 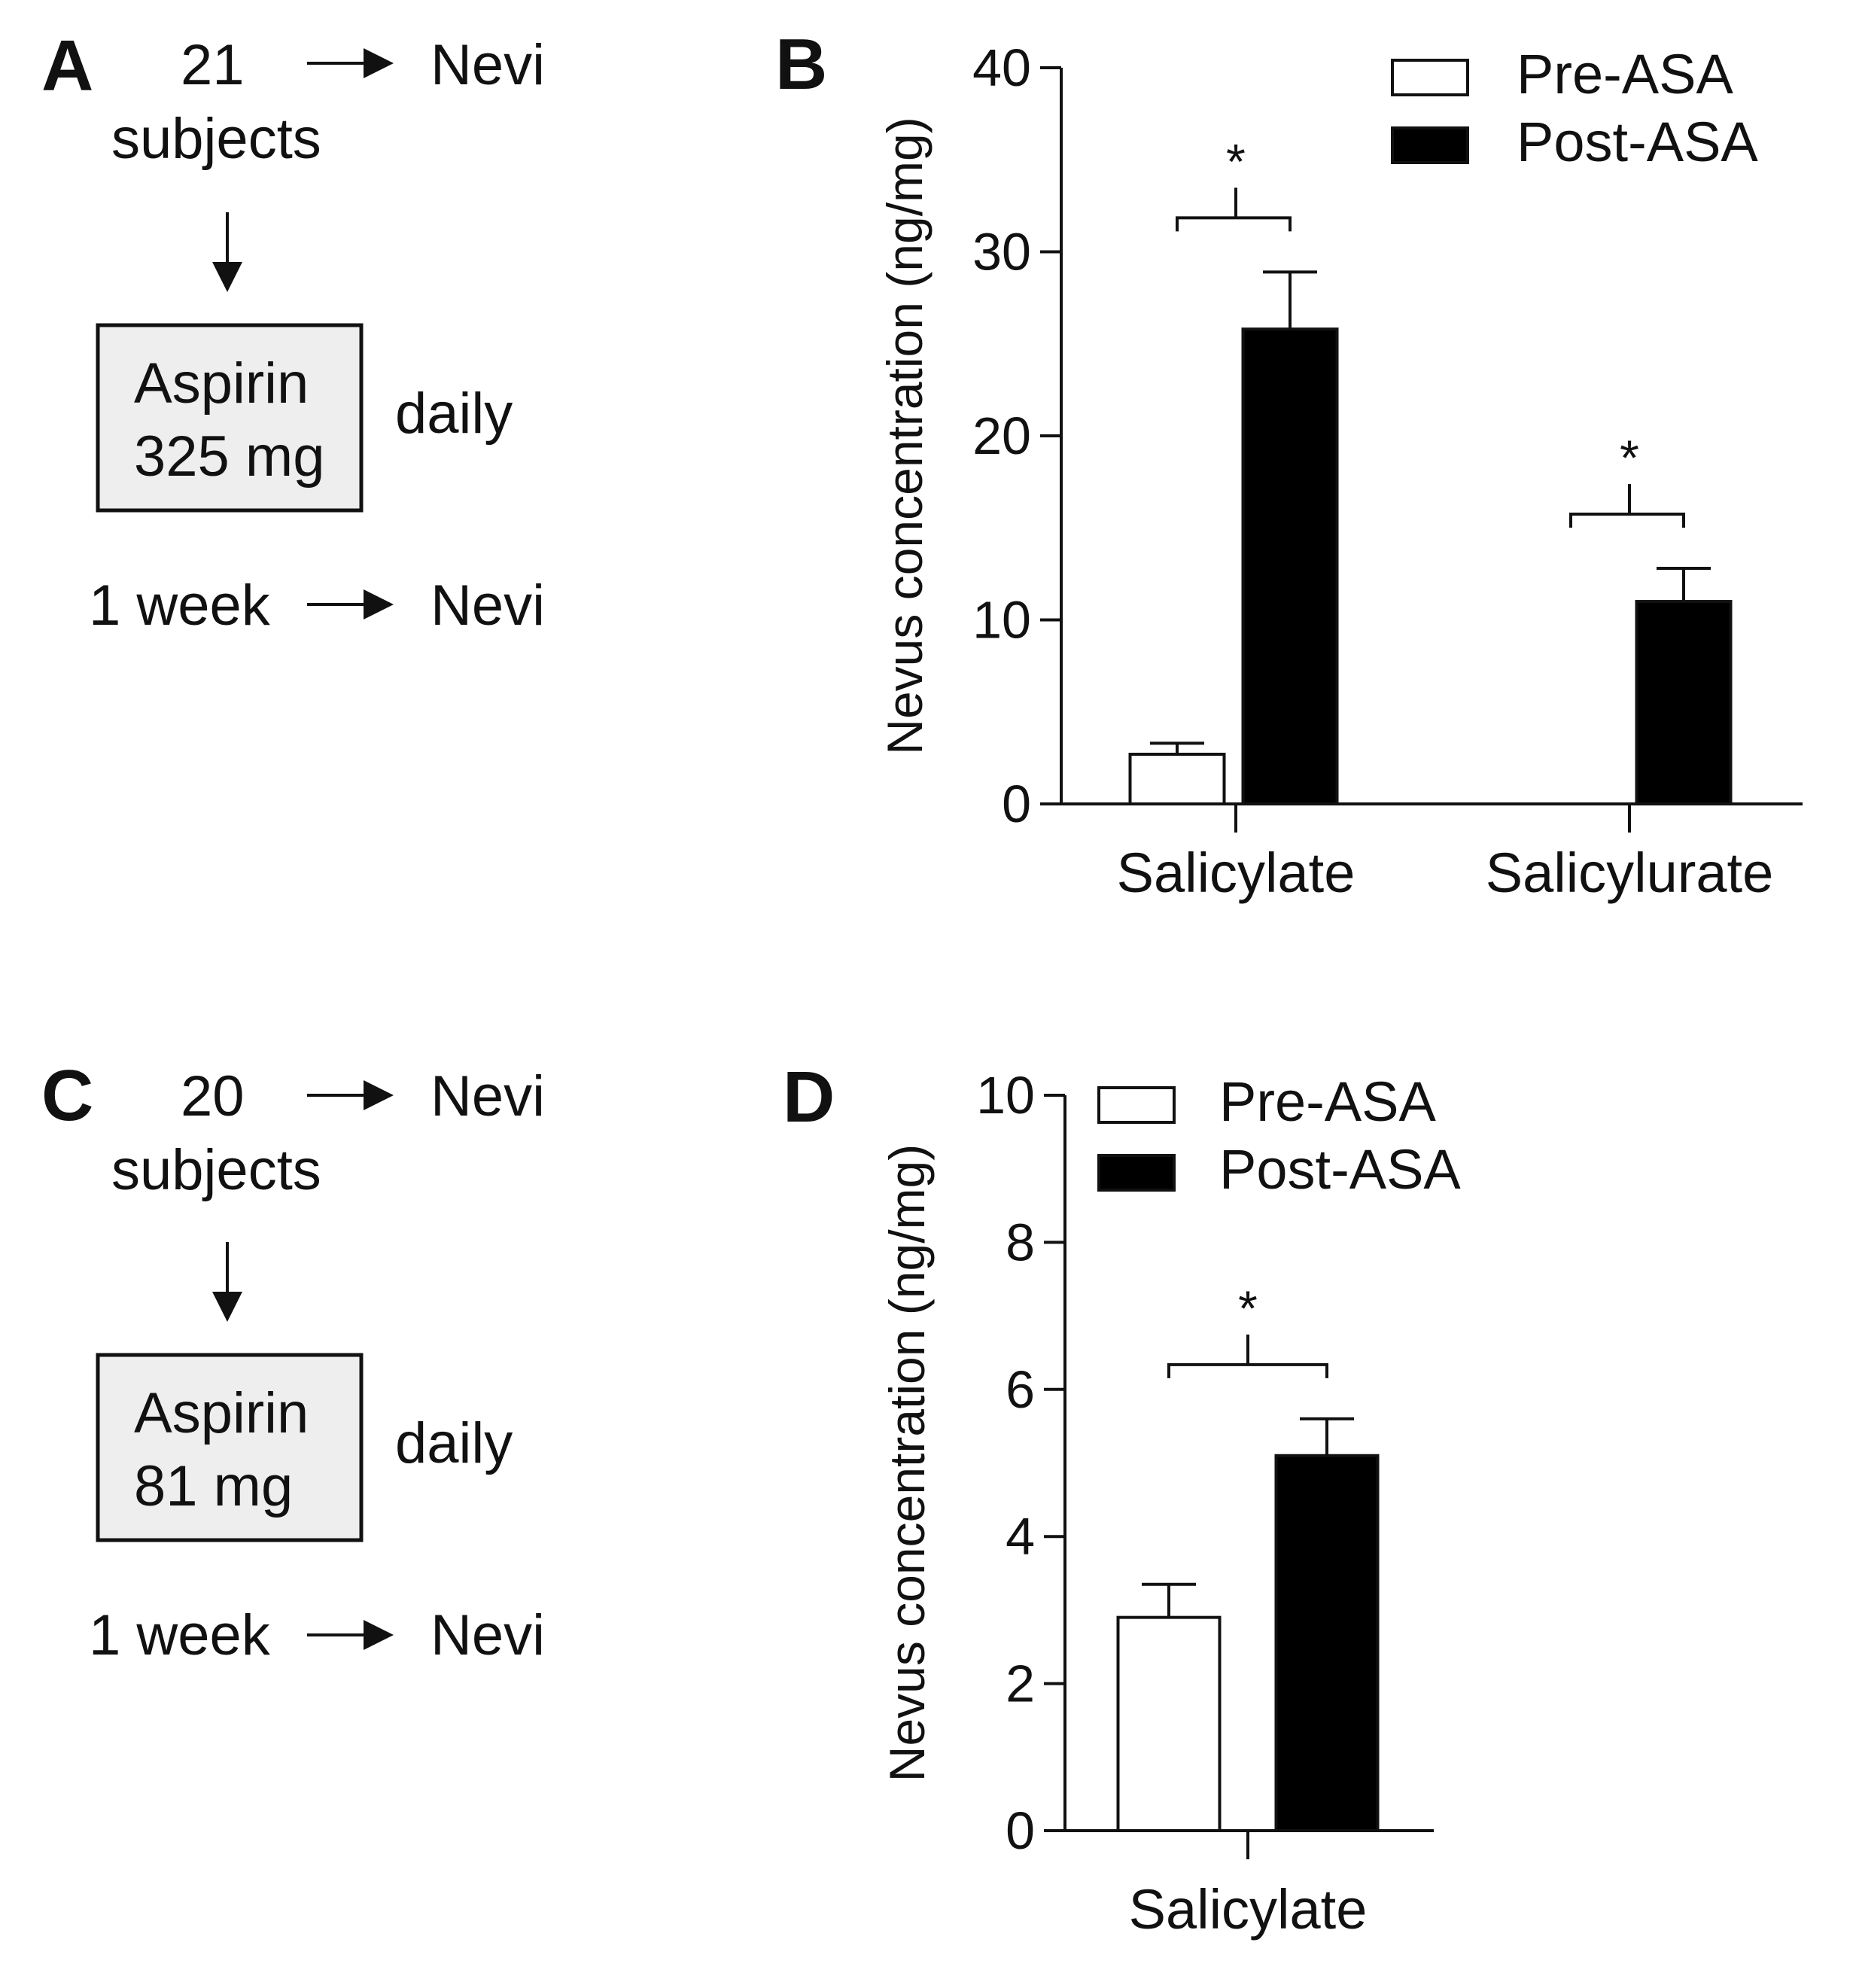 What do you see at coordinates (67, 66) in the screenshot?
I see `panel-a-letter: A` at bounding box center [67, 66].